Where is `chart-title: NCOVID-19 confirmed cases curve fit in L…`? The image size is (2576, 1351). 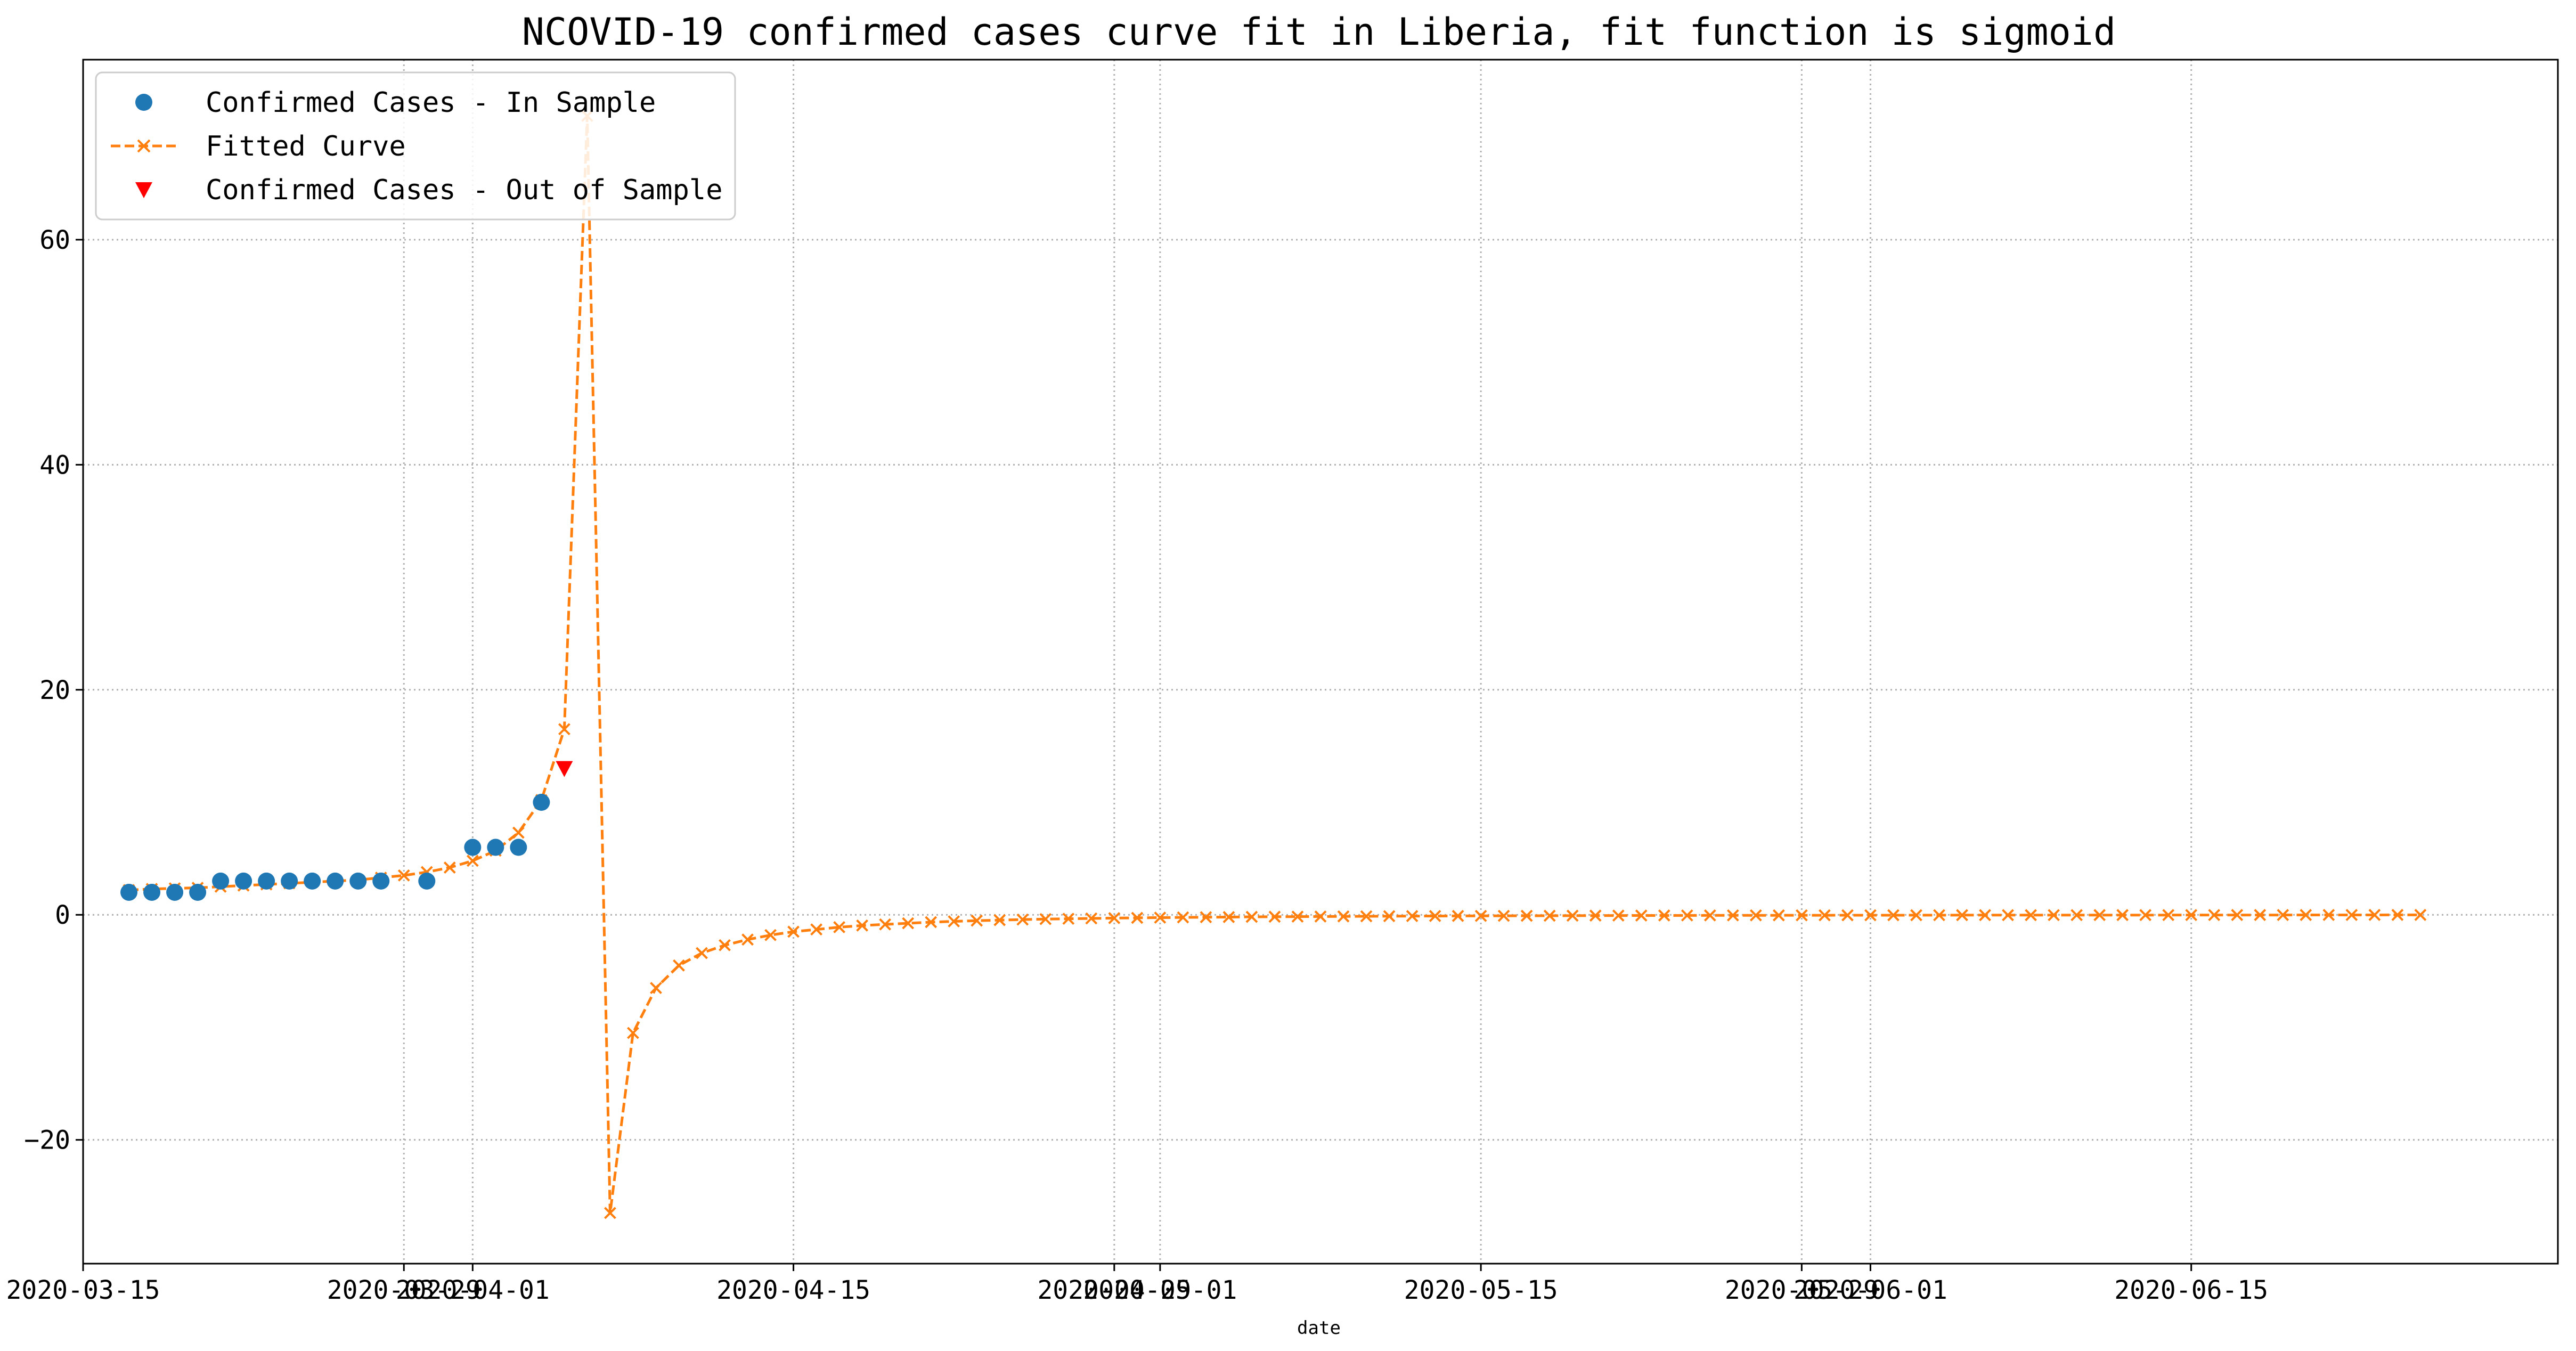
chart-title: NCOVID-19 confirmed cases curve fit in L… is located at coordinates (1319, 32).